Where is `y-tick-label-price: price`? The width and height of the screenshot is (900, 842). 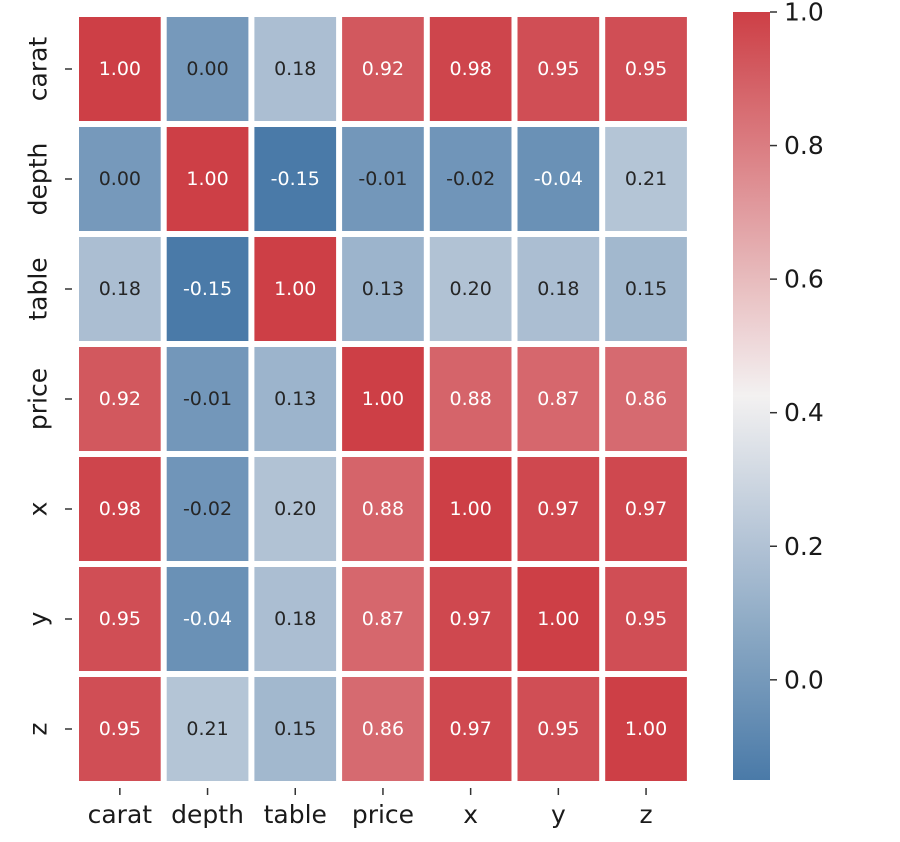
y-tick-label-price: price is located at coordinates (38, 399).